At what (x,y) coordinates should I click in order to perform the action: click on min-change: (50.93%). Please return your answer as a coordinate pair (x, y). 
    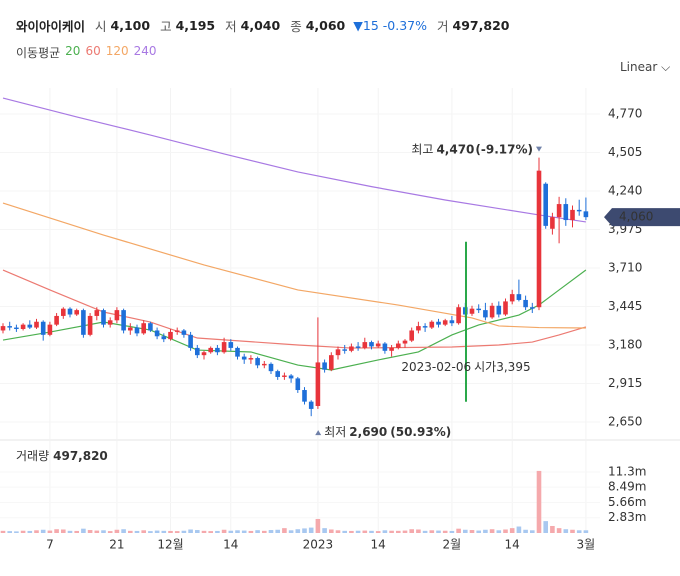
    Looking at the image, I should click on (420, 432).